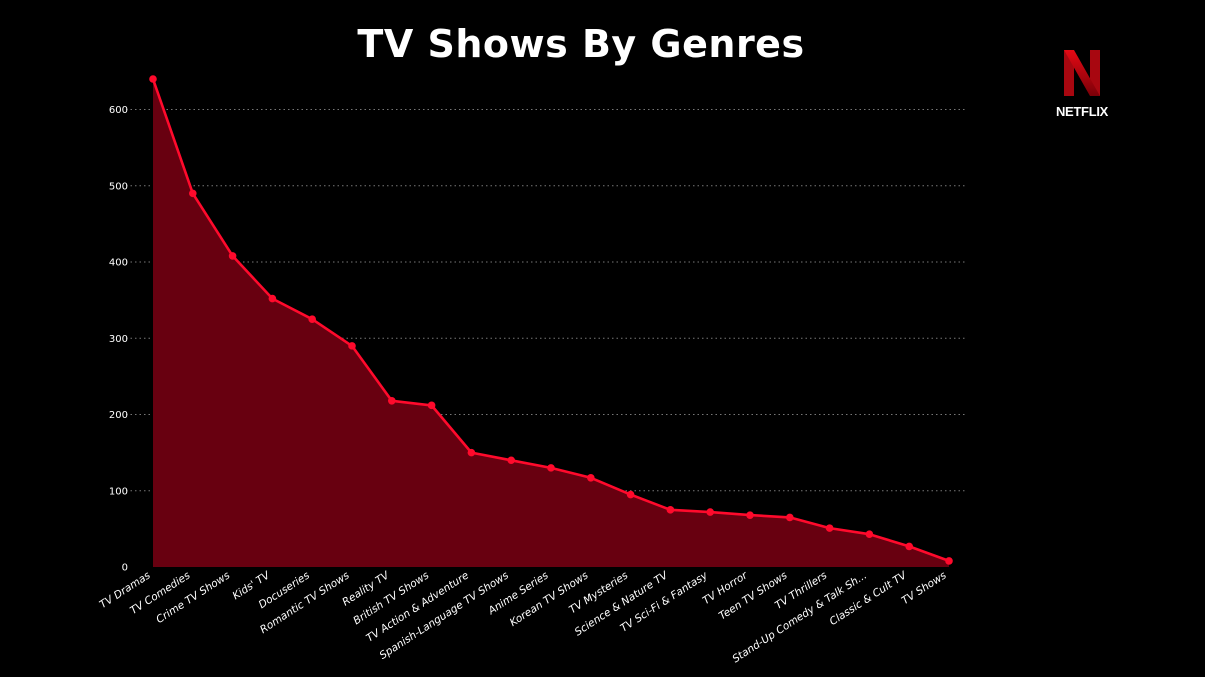 The height and width of the screenshot is (677, 1205). I want to click on y-tick-label: 100, so click(118, 491).